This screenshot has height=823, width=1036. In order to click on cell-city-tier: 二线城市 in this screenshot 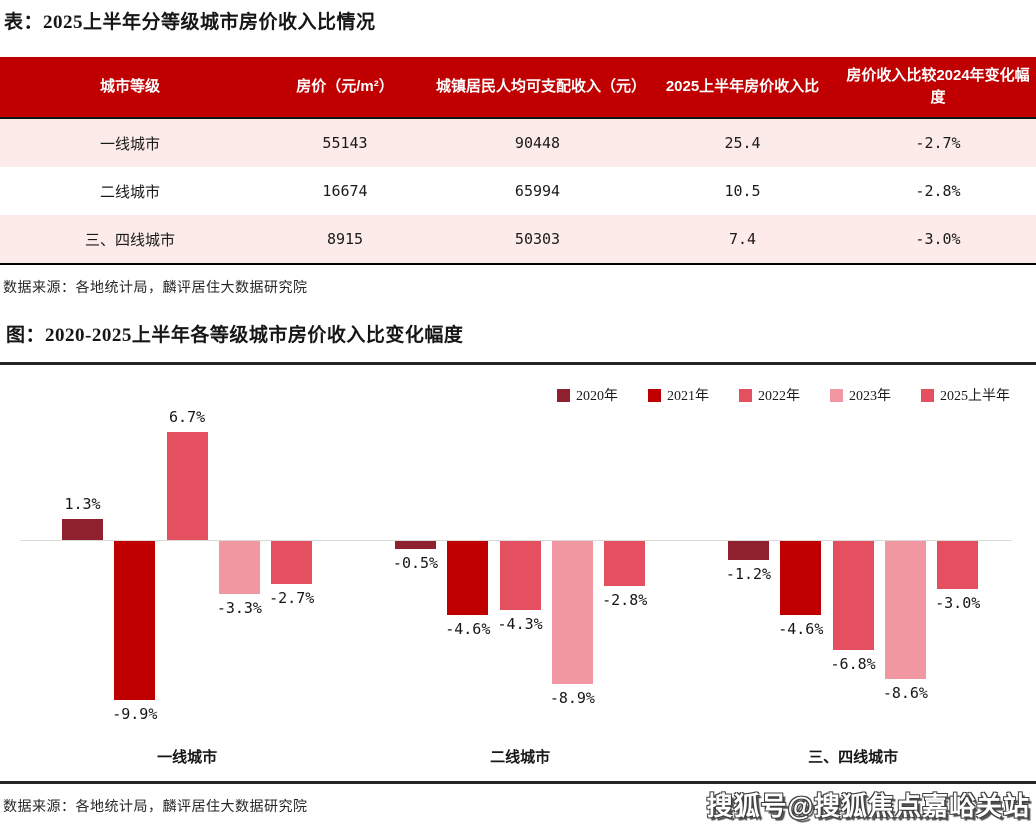, I will do `click(129, 192)`.